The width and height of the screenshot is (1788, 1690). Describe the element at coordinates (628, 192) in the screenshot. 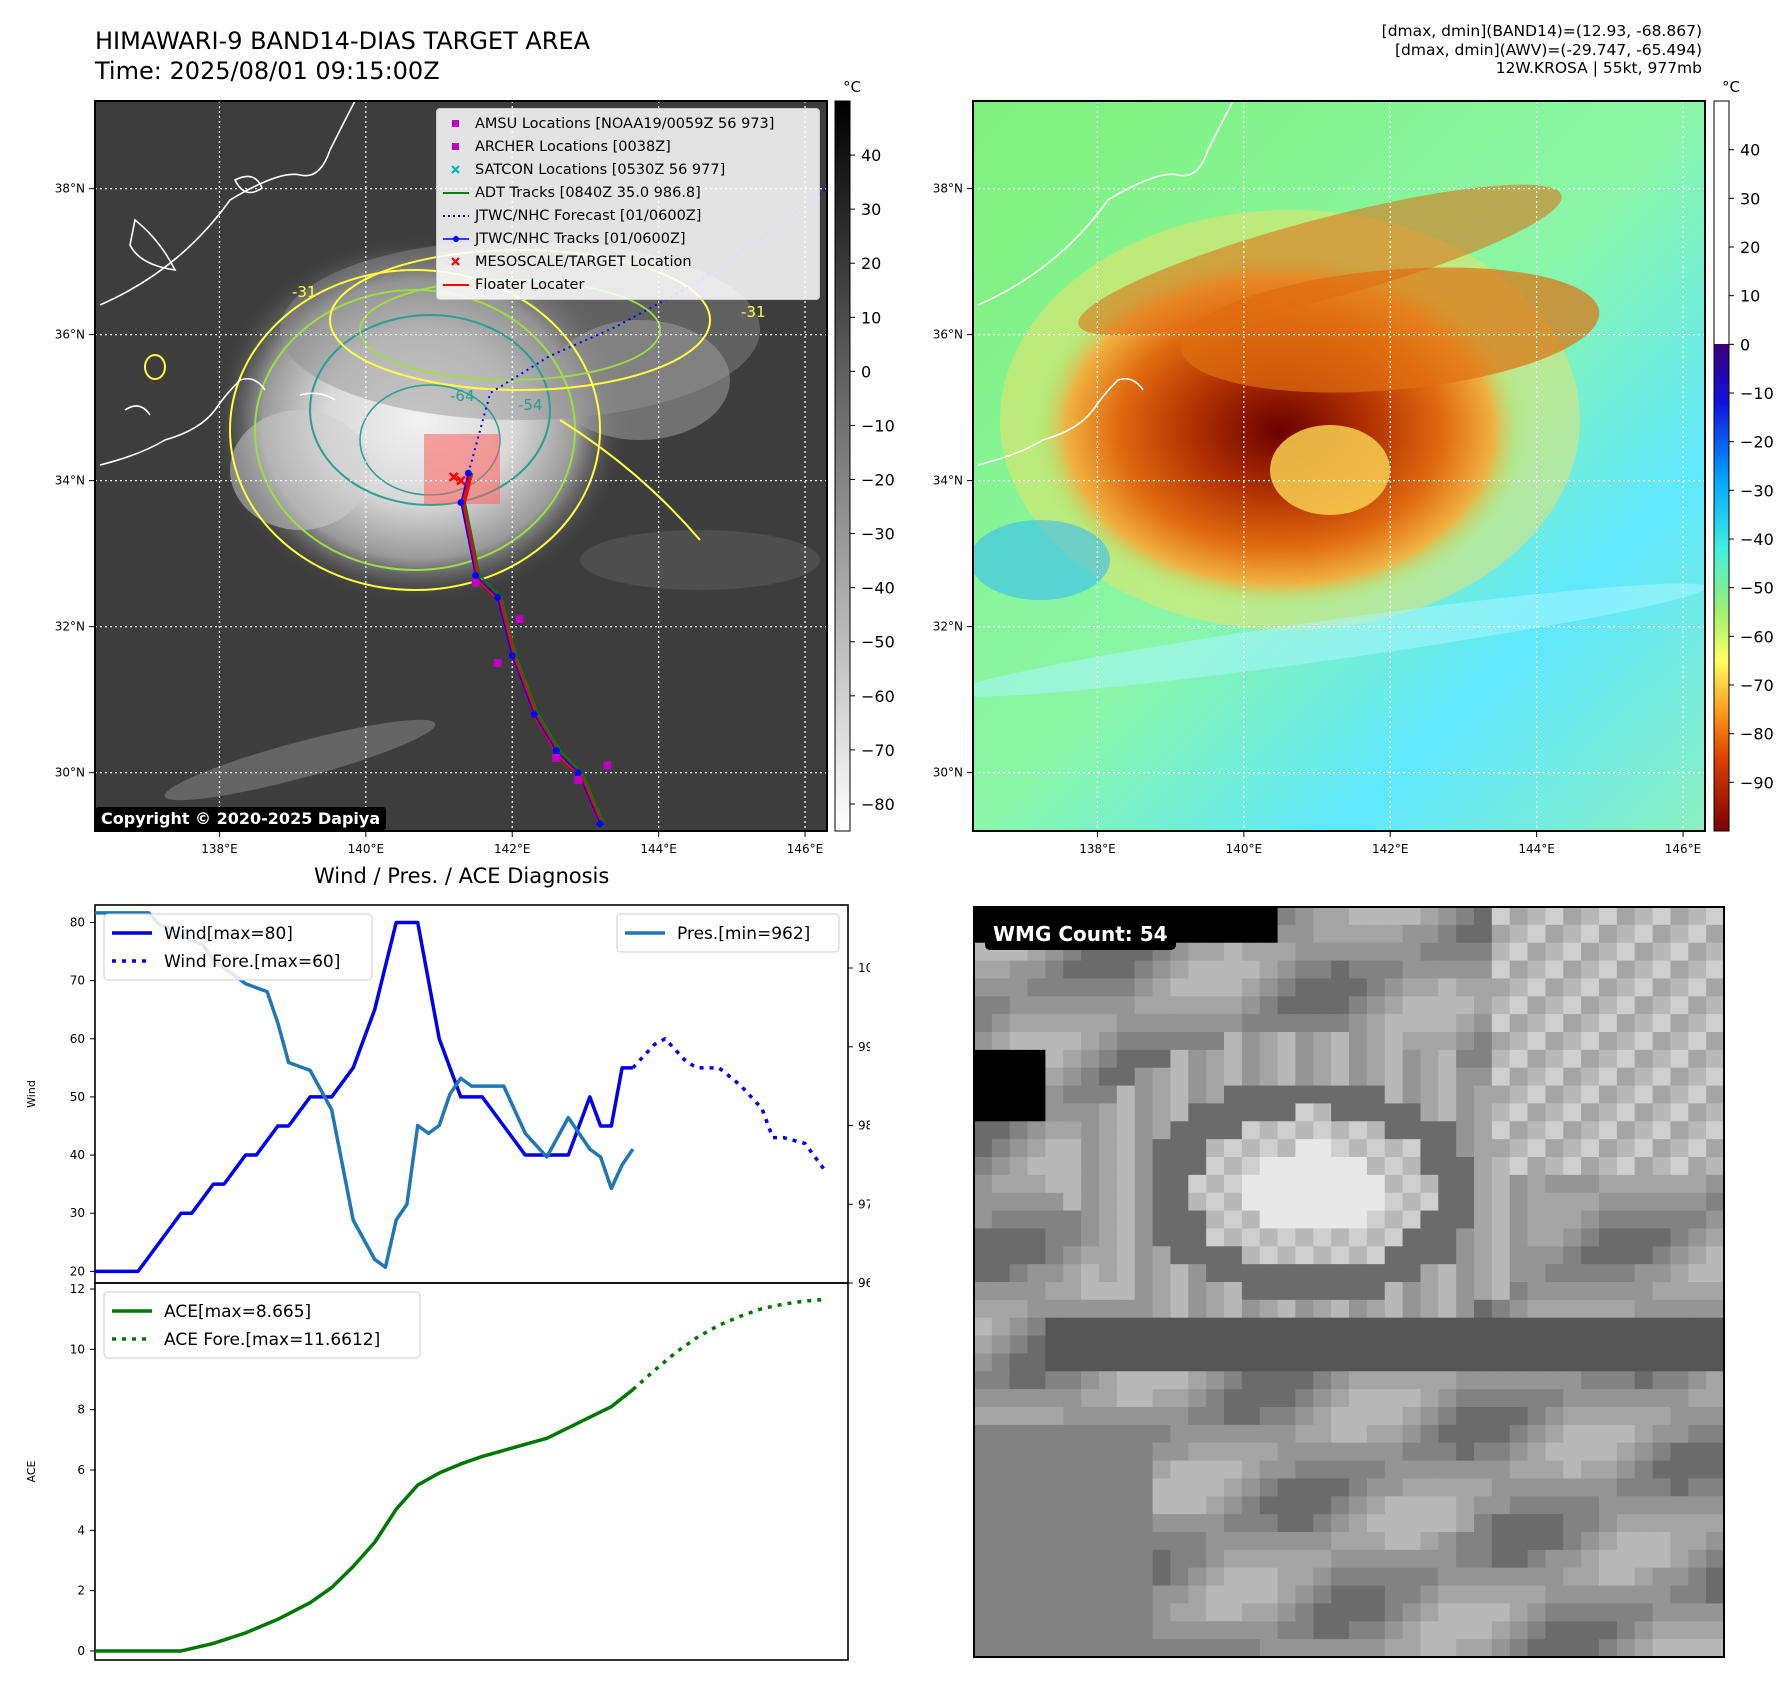

I see `legend-entry: ADT Tracks [0840Z 35.0 986.8]` at that location.